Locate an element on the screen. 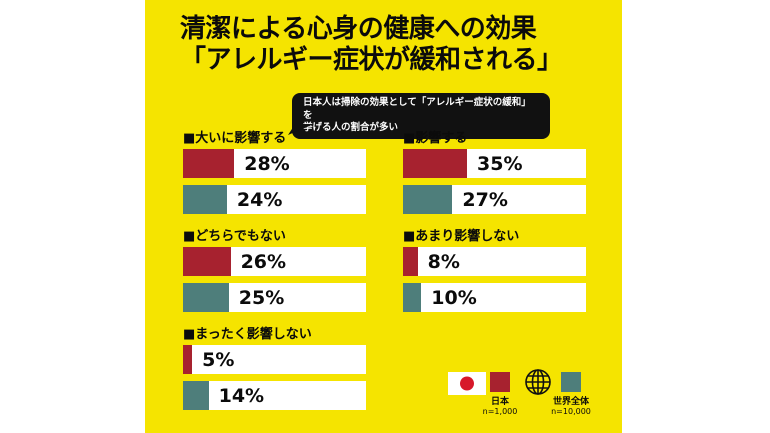 The height and width of the screenshot is (433, 770). bar-world: 14% is located at coordinates (274, 395).